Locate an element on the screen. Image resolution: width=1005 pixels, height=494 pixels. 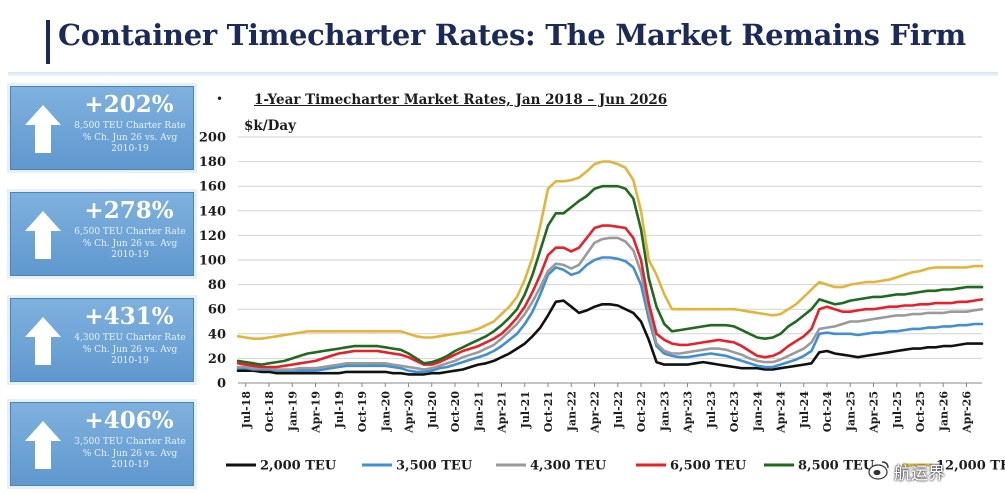
series-line-2000teu is located at coordinates (610, 337).